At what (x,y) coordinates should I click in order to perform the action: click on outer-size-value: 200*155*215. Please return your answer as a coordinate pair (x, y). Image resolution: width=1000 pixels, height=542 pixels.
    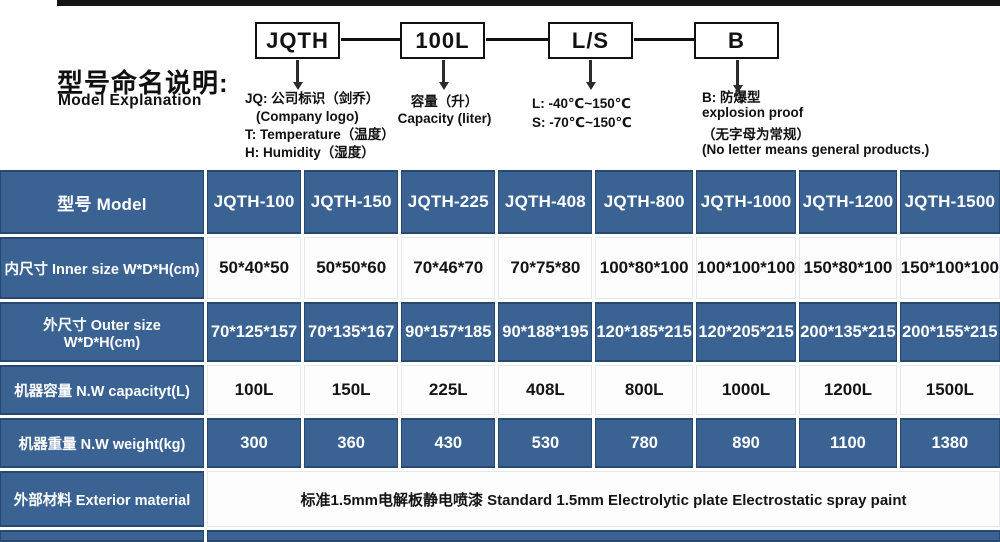
    Looking at the image, I should click on (949, 332).